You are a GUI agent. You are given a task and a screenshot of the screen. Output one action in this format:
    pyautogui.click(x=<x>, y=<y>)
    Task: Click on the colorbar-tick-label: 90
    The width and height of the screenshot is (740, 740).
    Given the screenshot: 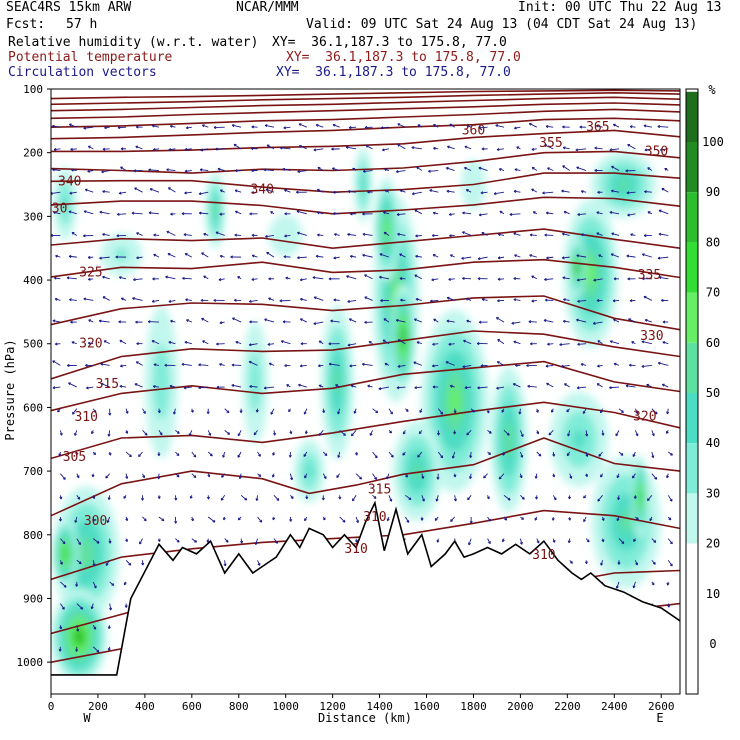 What is the action you would take?
    pyautogui.click(x=713, y=192)
    